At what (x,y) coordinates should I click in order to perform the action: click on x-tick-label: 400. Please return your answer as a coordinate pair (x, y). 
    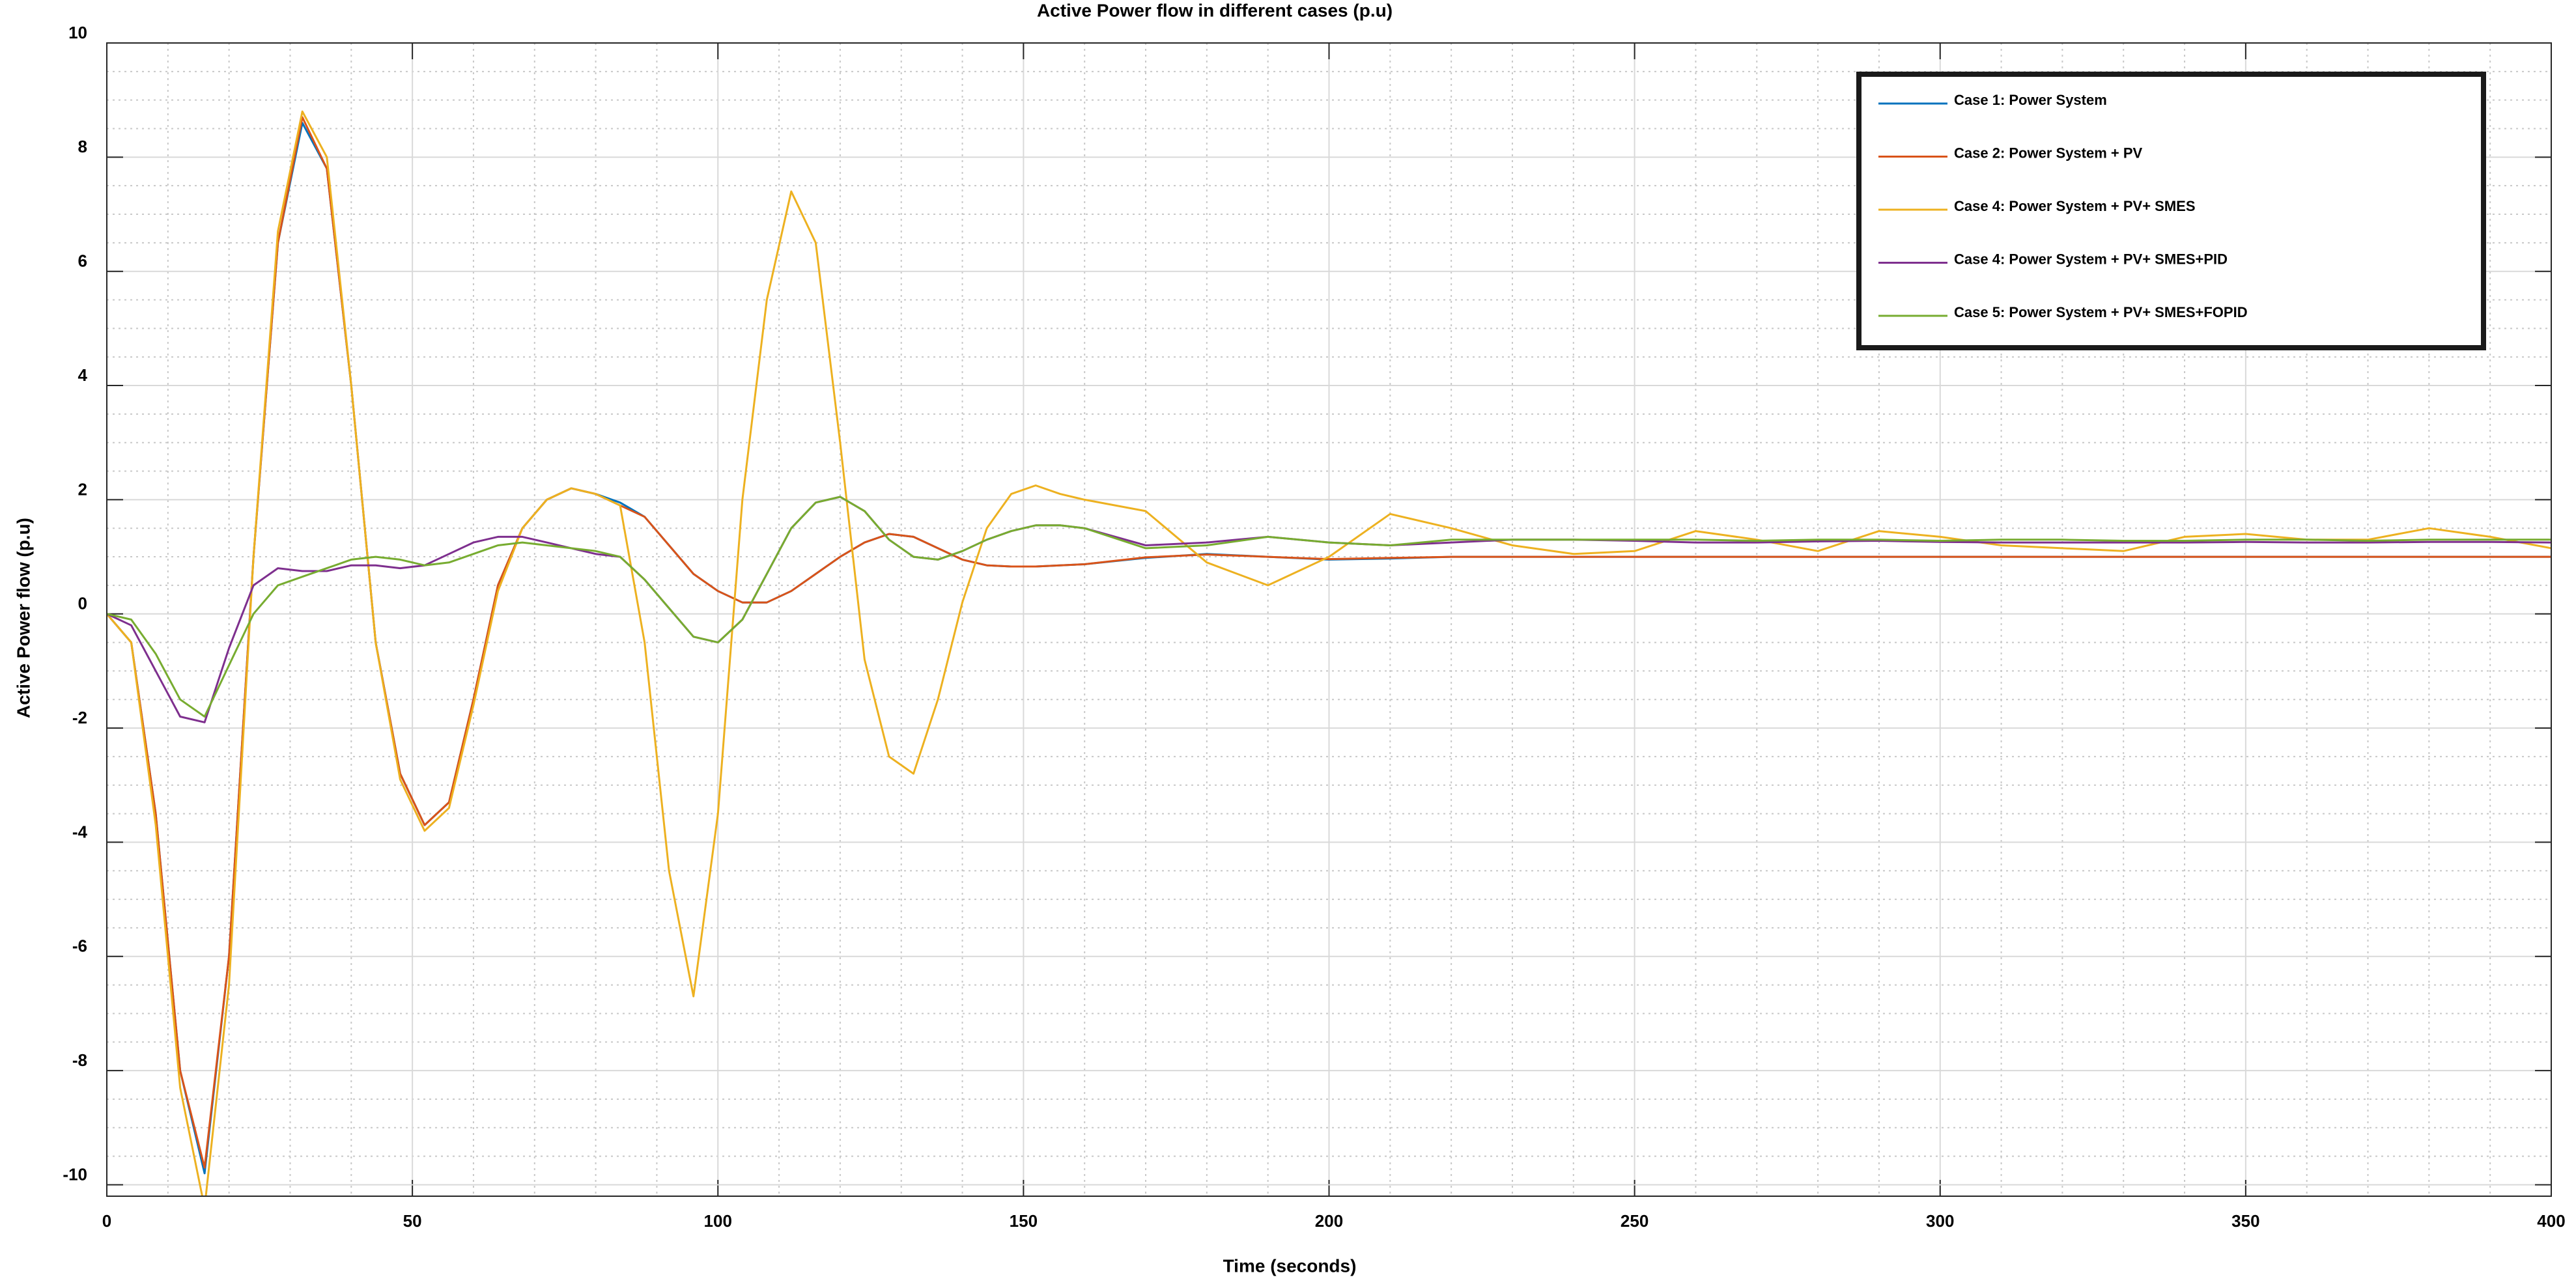
    Looking at the image, I should click on (2551, 1221).